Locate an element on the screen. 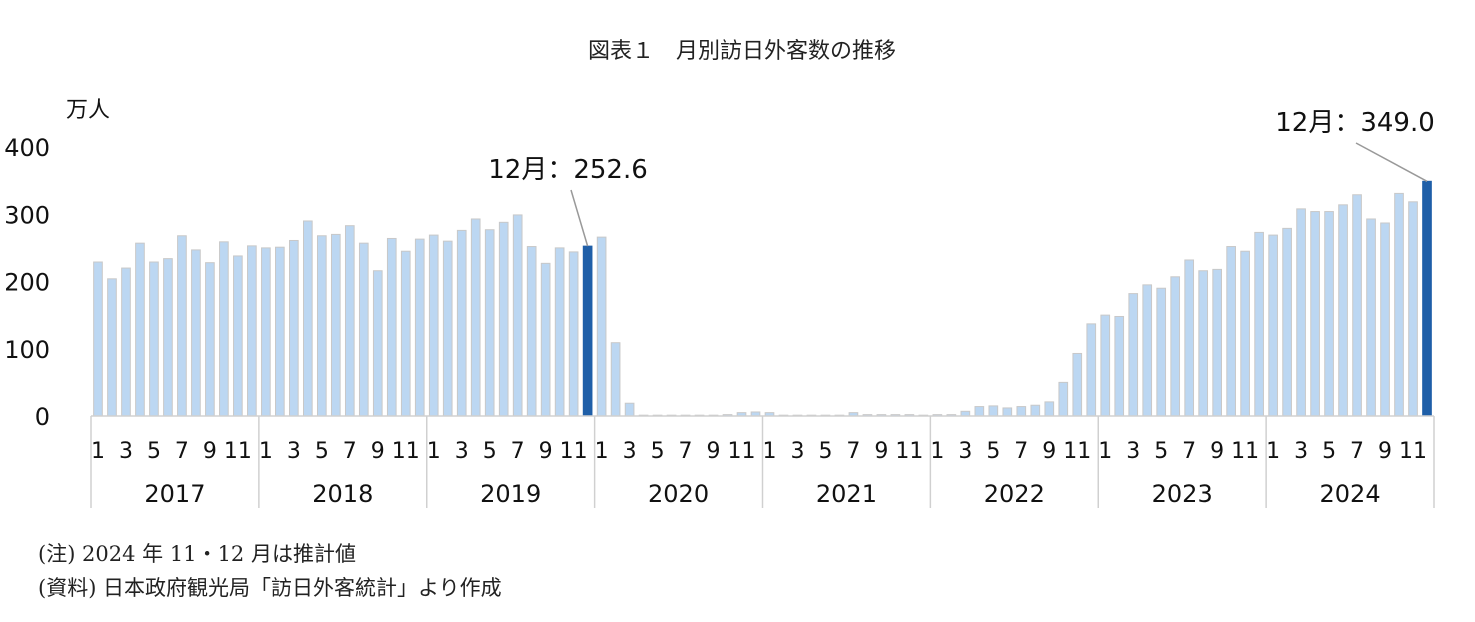  bar-annotations: 12月：252.6 12月：349.0 is located at coordinates (961, 177).